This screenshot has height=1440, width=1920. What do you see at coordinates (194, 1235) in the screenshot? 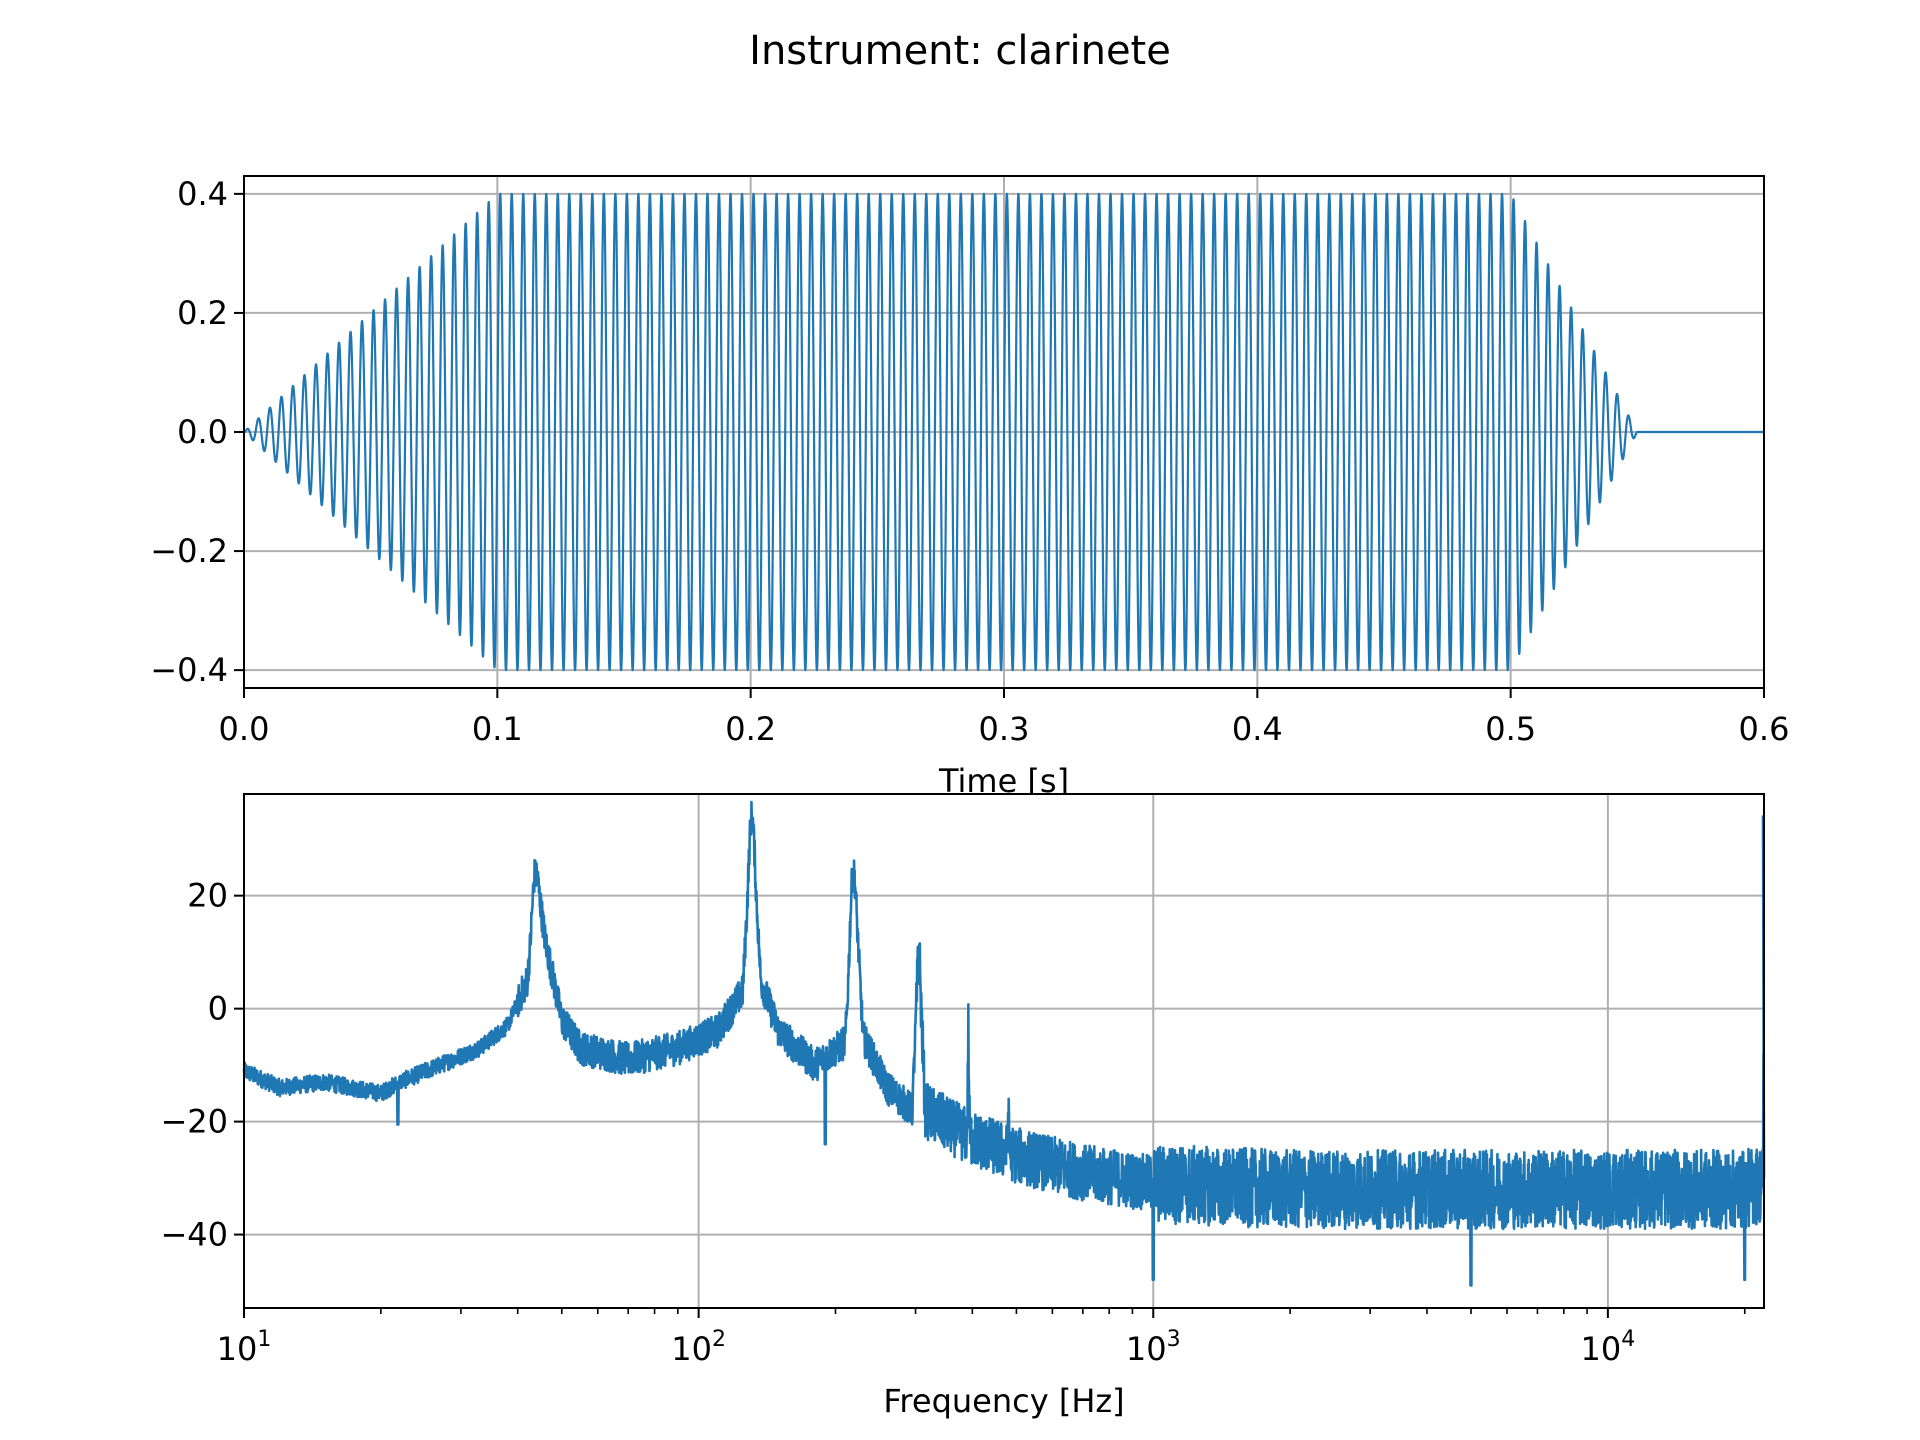
I see `spectrum-ytick-label: −40` at bounding box center [194, 1235].